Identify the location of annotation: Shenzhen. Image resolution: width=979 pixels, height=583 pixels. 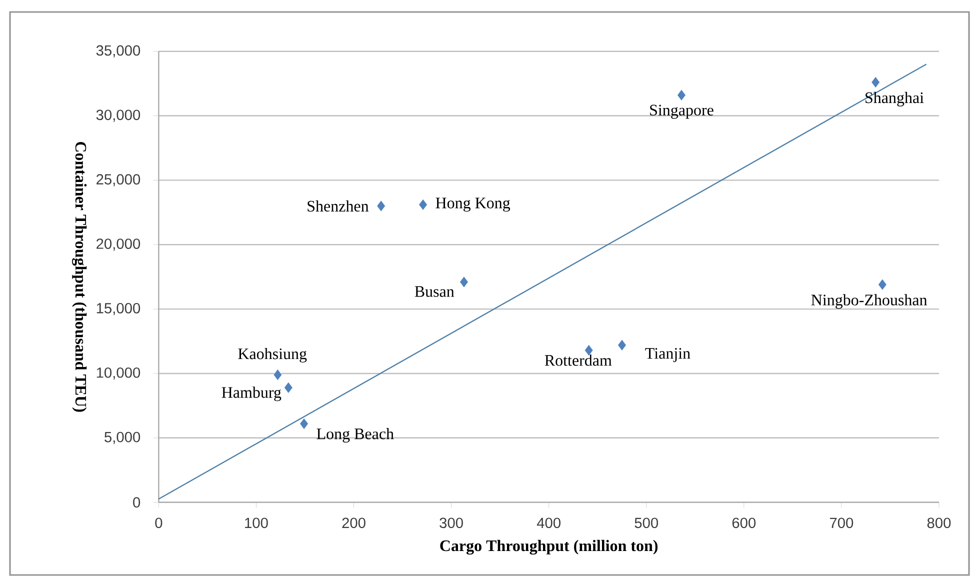
(338, 206).